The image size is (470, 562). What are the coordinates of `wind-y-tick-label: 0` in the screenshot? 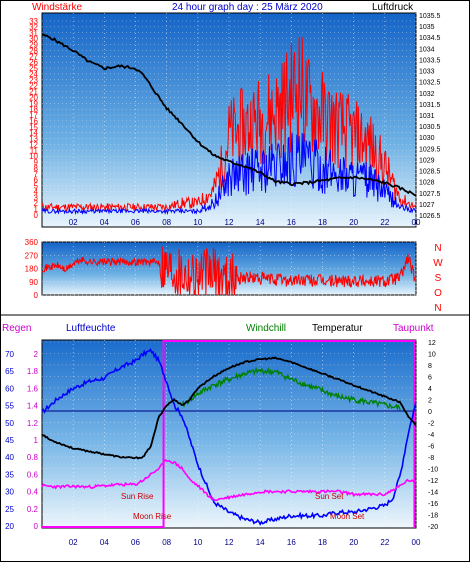 It's located at (36, 215).